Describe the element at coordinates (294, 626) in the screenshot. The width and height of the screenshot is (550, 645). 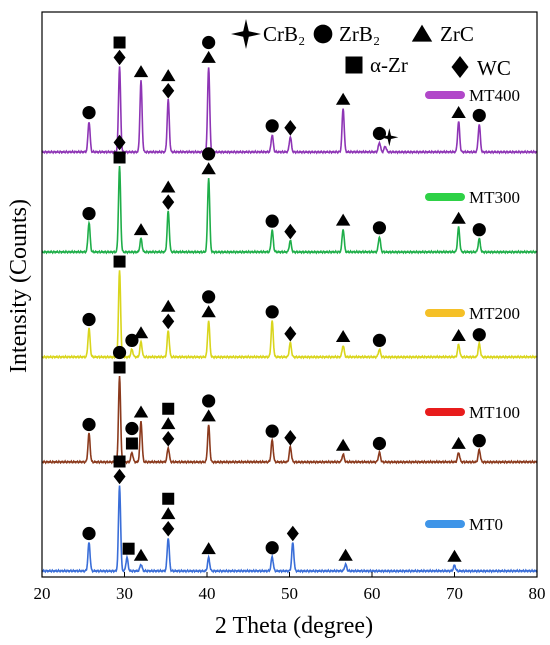
I see `x-axis-title: 2 Theta (degree)` at that location.